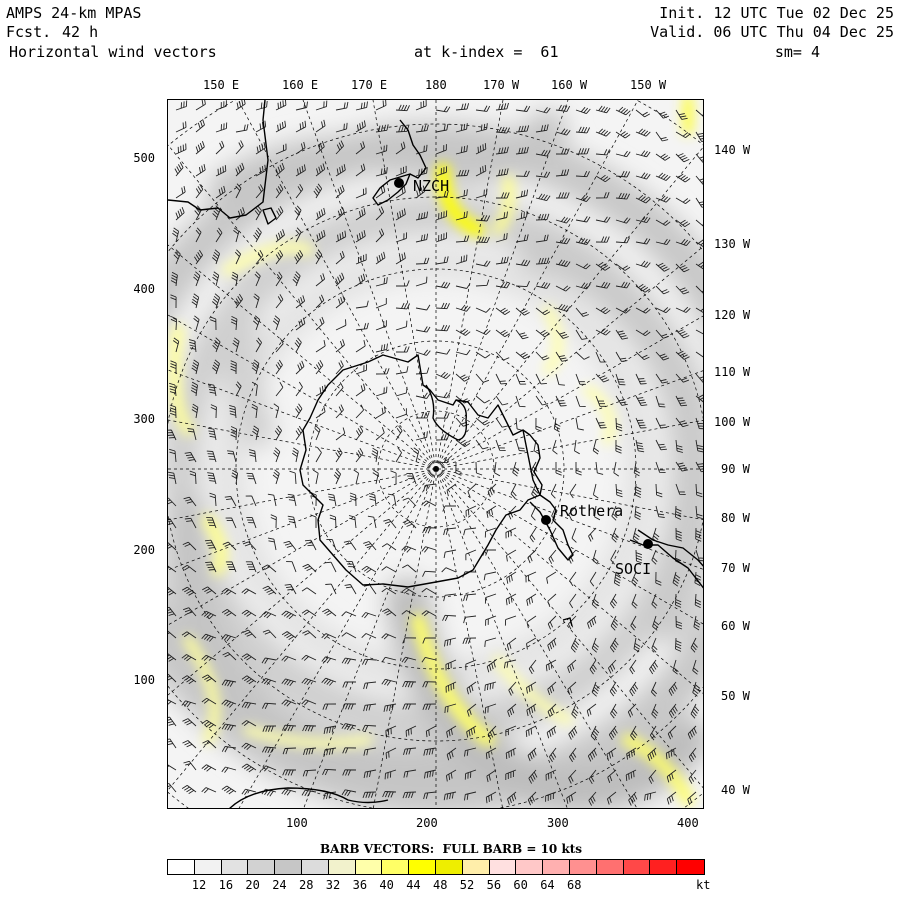 The width and height of the screenshot is (900, 900). Describe the element at coordinates (558, 823) in the screenshot. I see `x-tick-300: 300` at that location.